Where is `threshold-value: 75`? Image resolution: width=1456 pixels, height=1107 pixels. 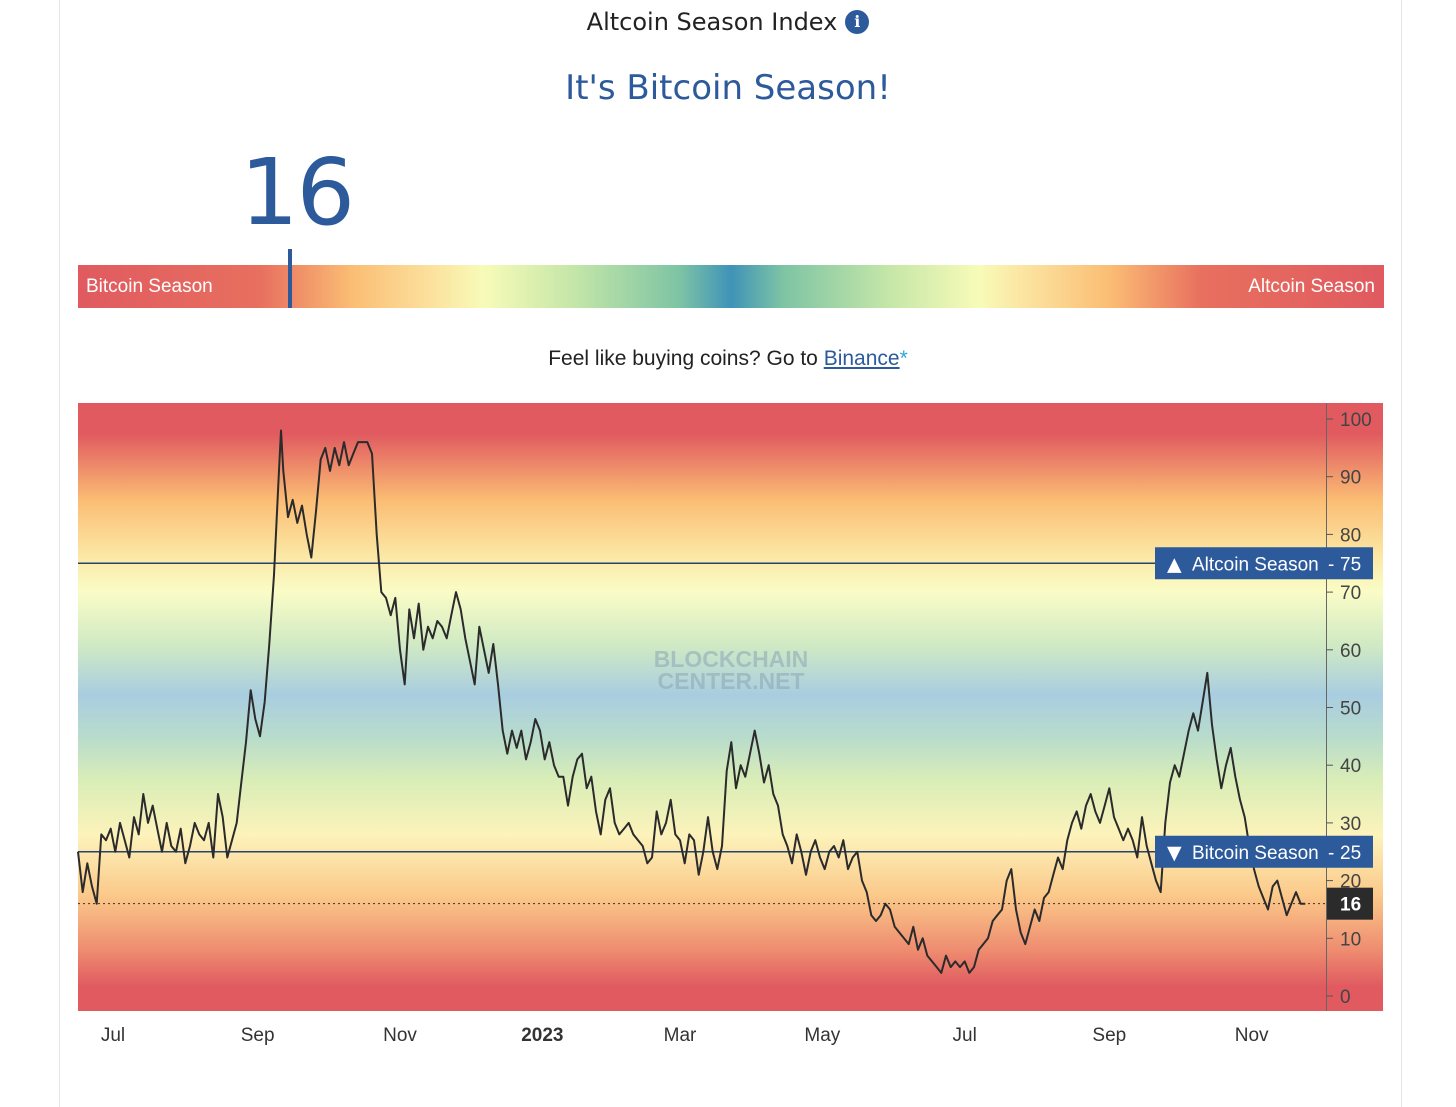 threshold-value: 75 is located at coordinates (1350, 564).